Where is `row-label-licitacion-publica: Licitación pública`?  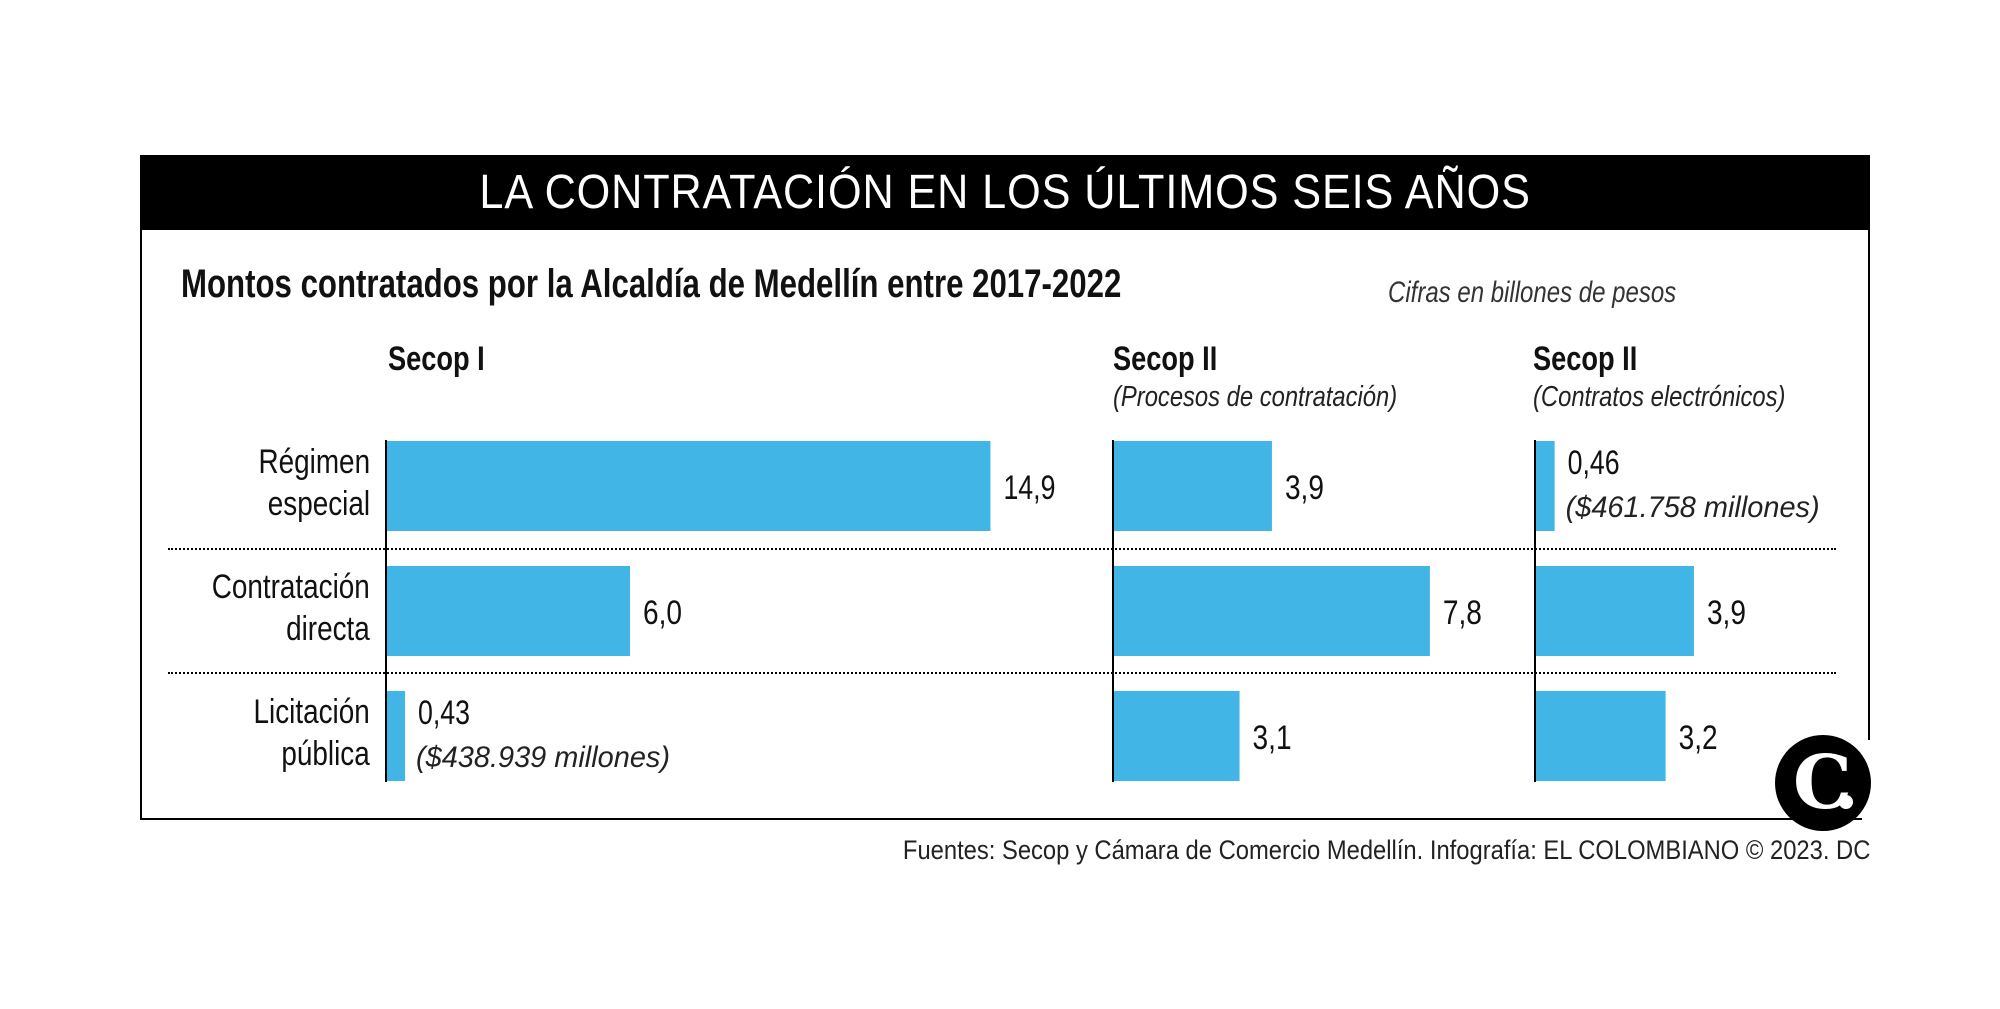
row-label-licitacion-publica: Licitación pública is located at coordinates (312, 733).